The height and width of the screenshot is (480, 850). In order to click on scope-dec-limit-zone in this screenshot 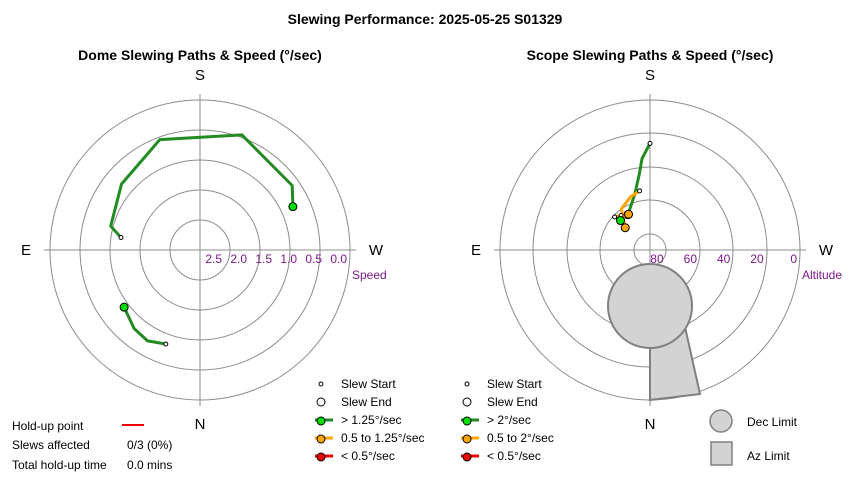, I will do `click(650, 306)`.